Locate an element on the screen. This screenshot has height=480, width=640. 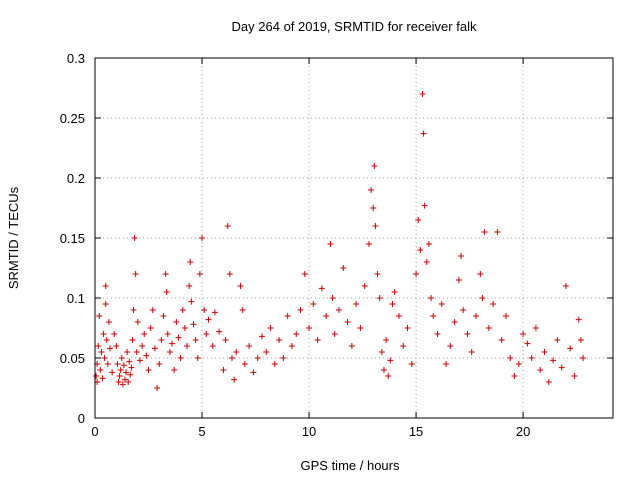
y-tick-label: 0.15 is located at coordinates (72, 238).